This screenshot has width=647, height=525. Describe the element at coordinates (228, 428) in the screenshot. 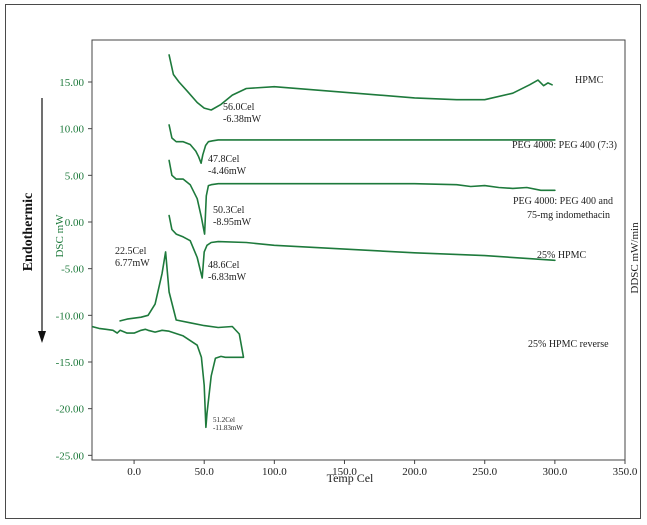

I see `peak-power-label: -11.83mW` at that location.